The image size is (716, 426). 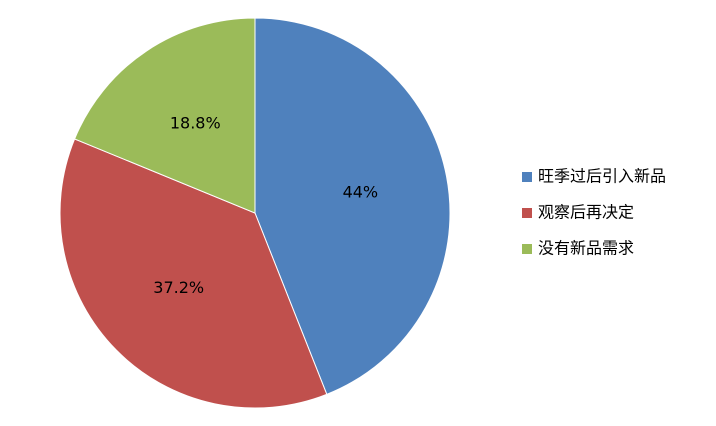 What do you see at coordinates (602, 176) in the screenshot?
I see `legend-label: 旺季过后引入新品` at bounding box center [602, 176].